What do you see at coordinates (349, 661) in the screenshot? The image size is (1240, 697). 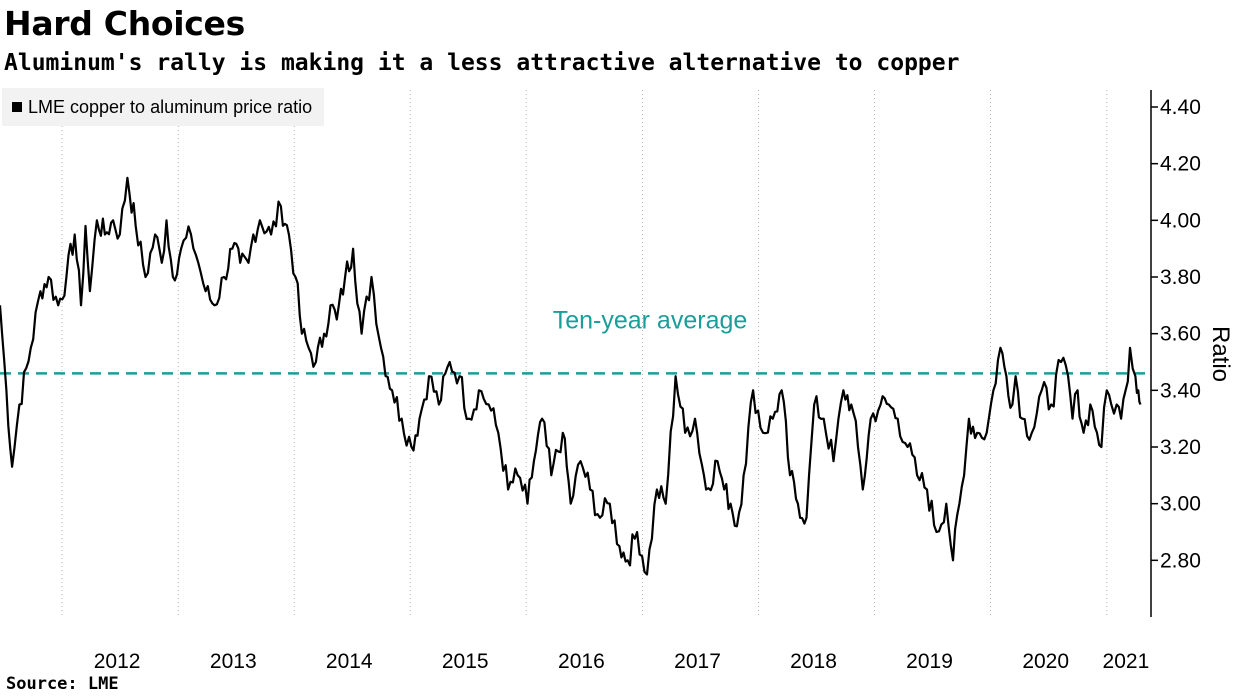 I see `x-tick-label: 2014` at bounding box center [349, 661].